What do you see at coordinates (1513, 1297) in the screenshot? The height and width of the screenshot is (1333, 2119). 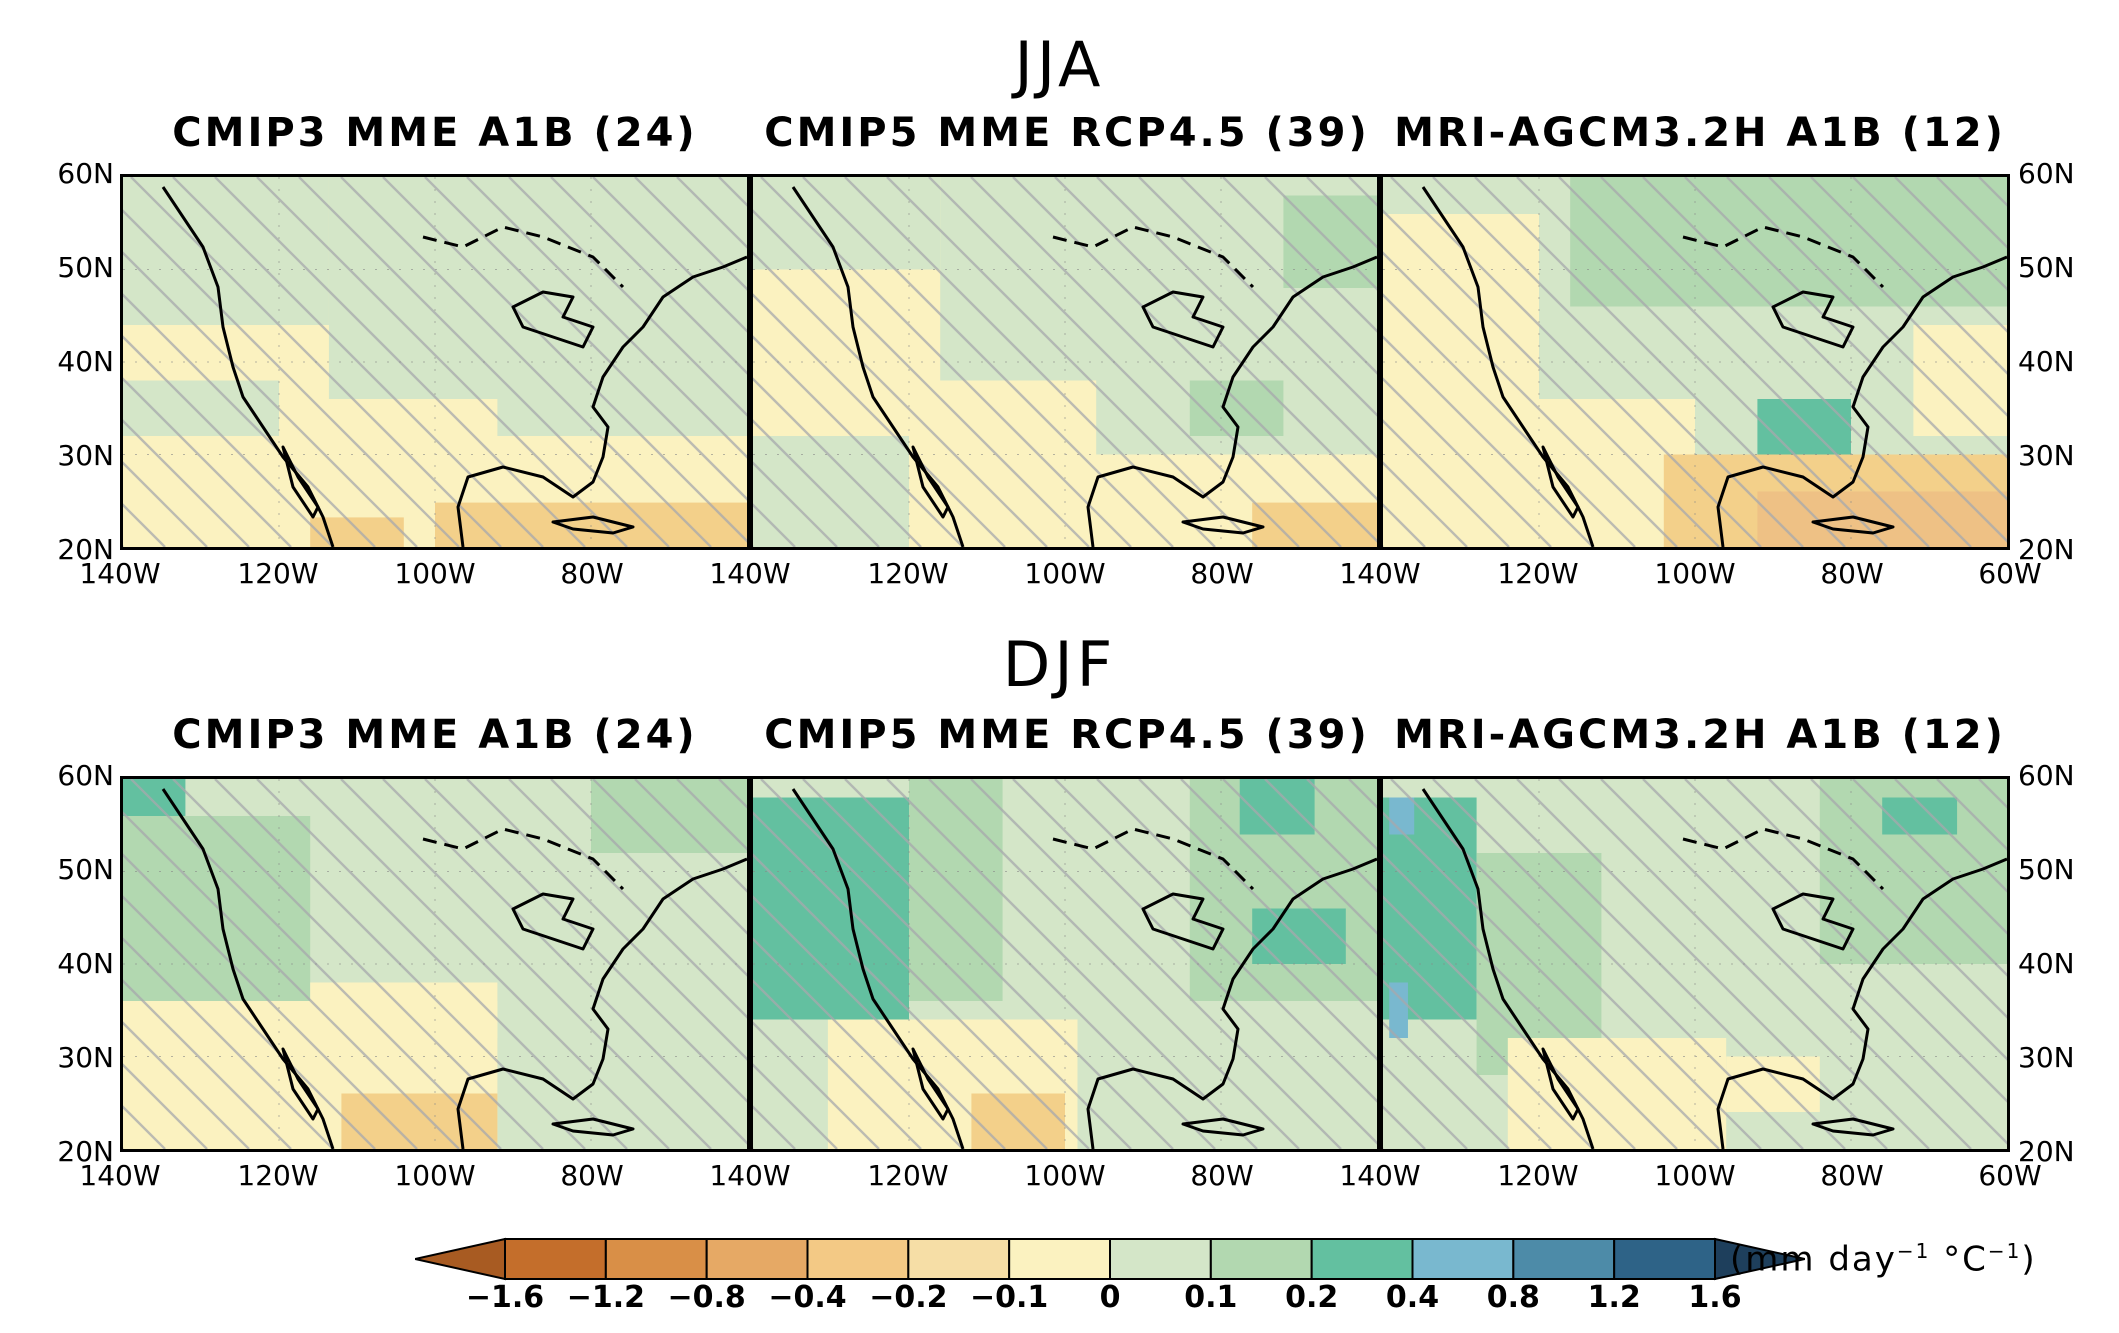 I see `colorbar-tick-label: 0.8` at bounding box center [1513, 1297].